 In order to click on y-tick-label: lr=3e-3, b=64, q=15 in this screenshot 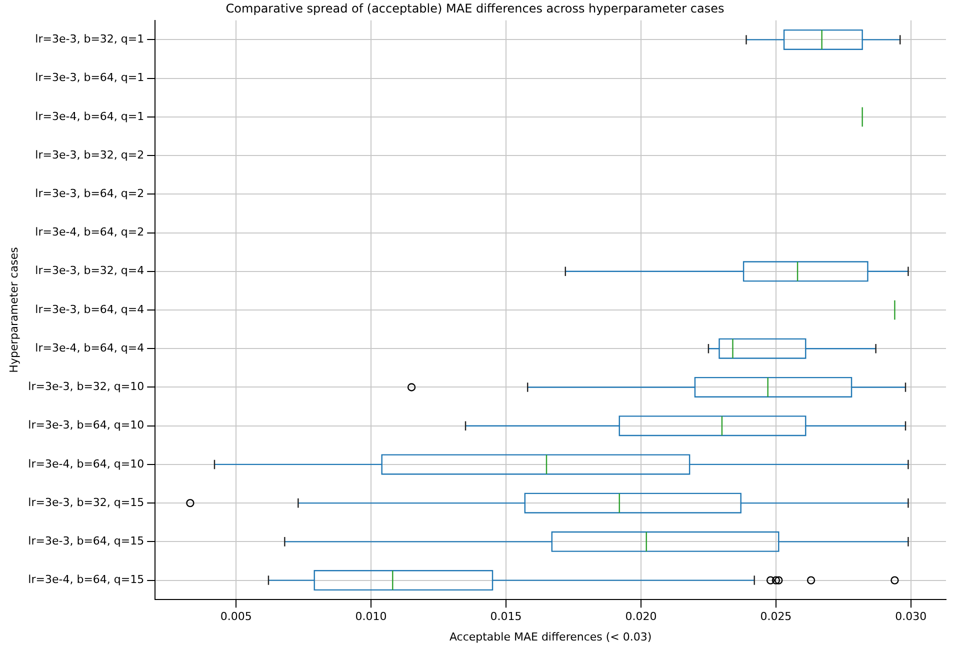, I will do `click(86, 541)`.